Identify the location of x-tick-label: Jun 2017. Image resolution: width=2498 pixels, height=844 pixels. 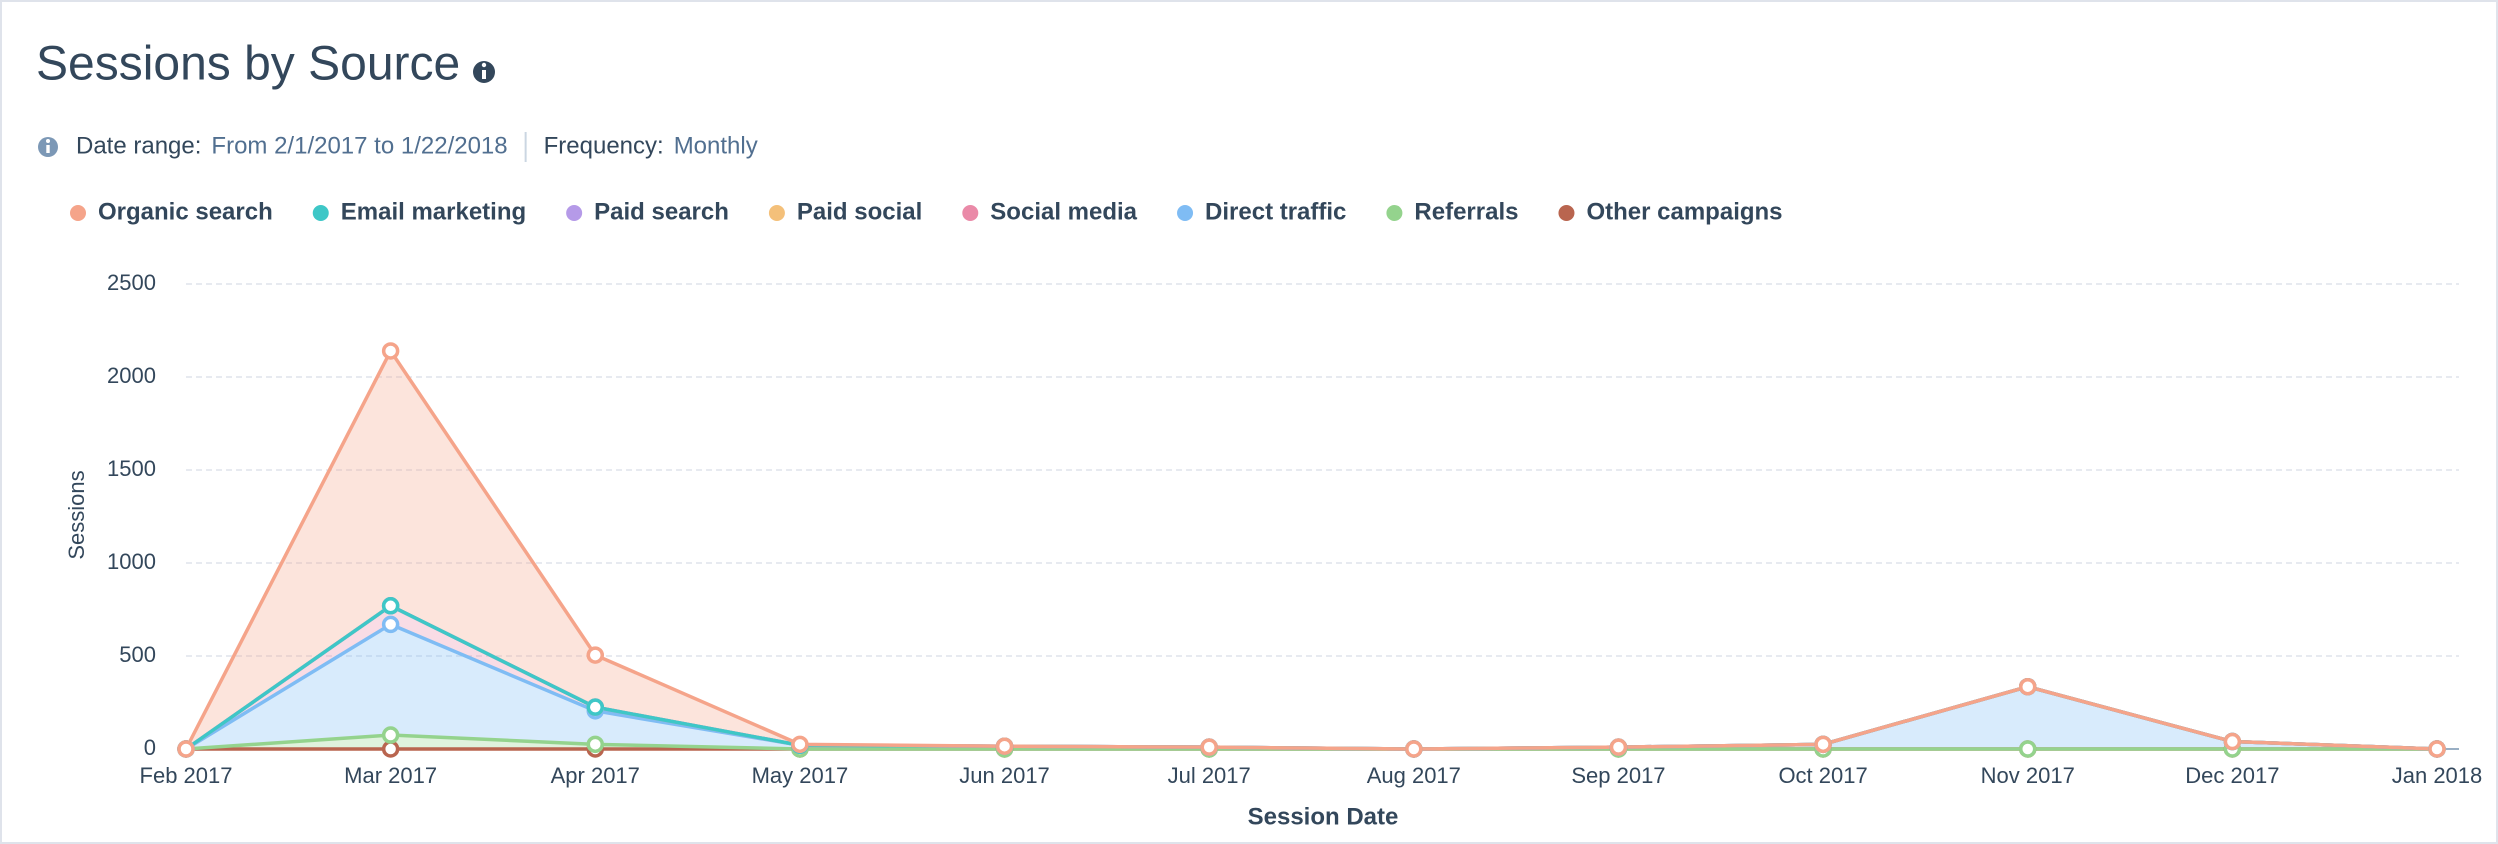
(1004, 775).